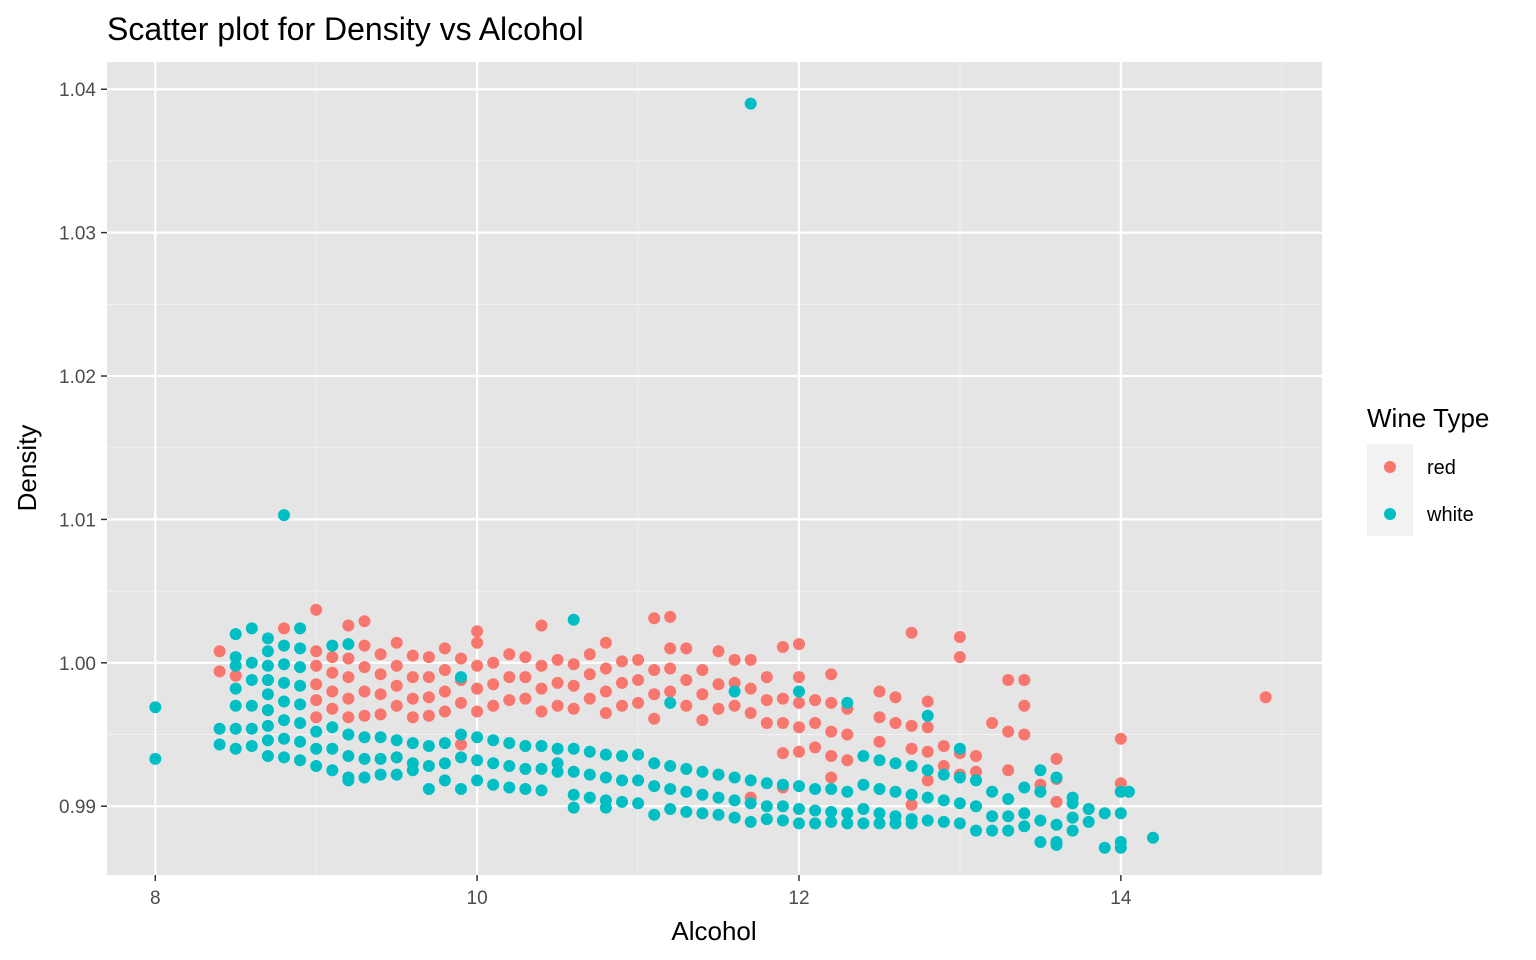 This screenshot has height=960, width=1536. Describe the element at coordinates (77, 807) in the screenshot. I see `y-tick-label: 0.99` at that location.